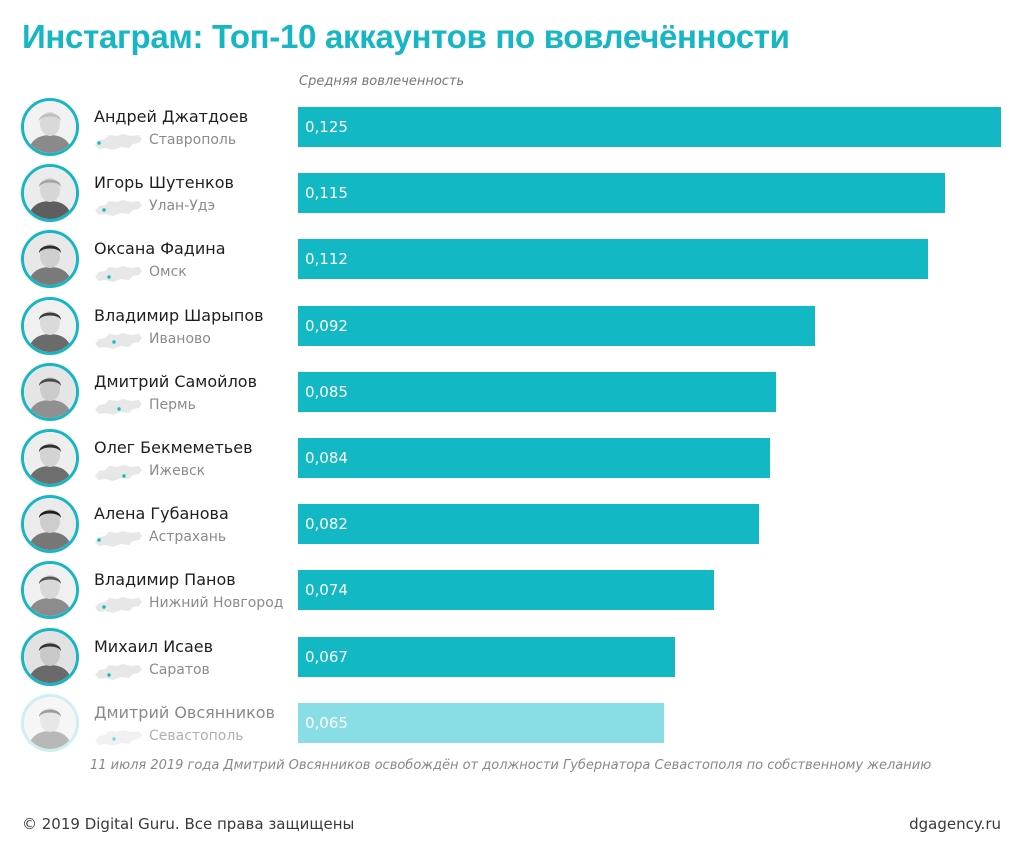  I want to click on bar: 0,082, so click(528, 524).